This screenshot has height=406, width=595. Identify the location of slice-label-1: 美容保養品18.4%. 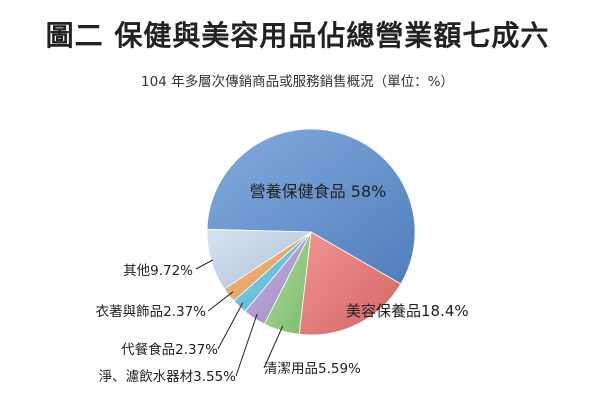
(407, 311).